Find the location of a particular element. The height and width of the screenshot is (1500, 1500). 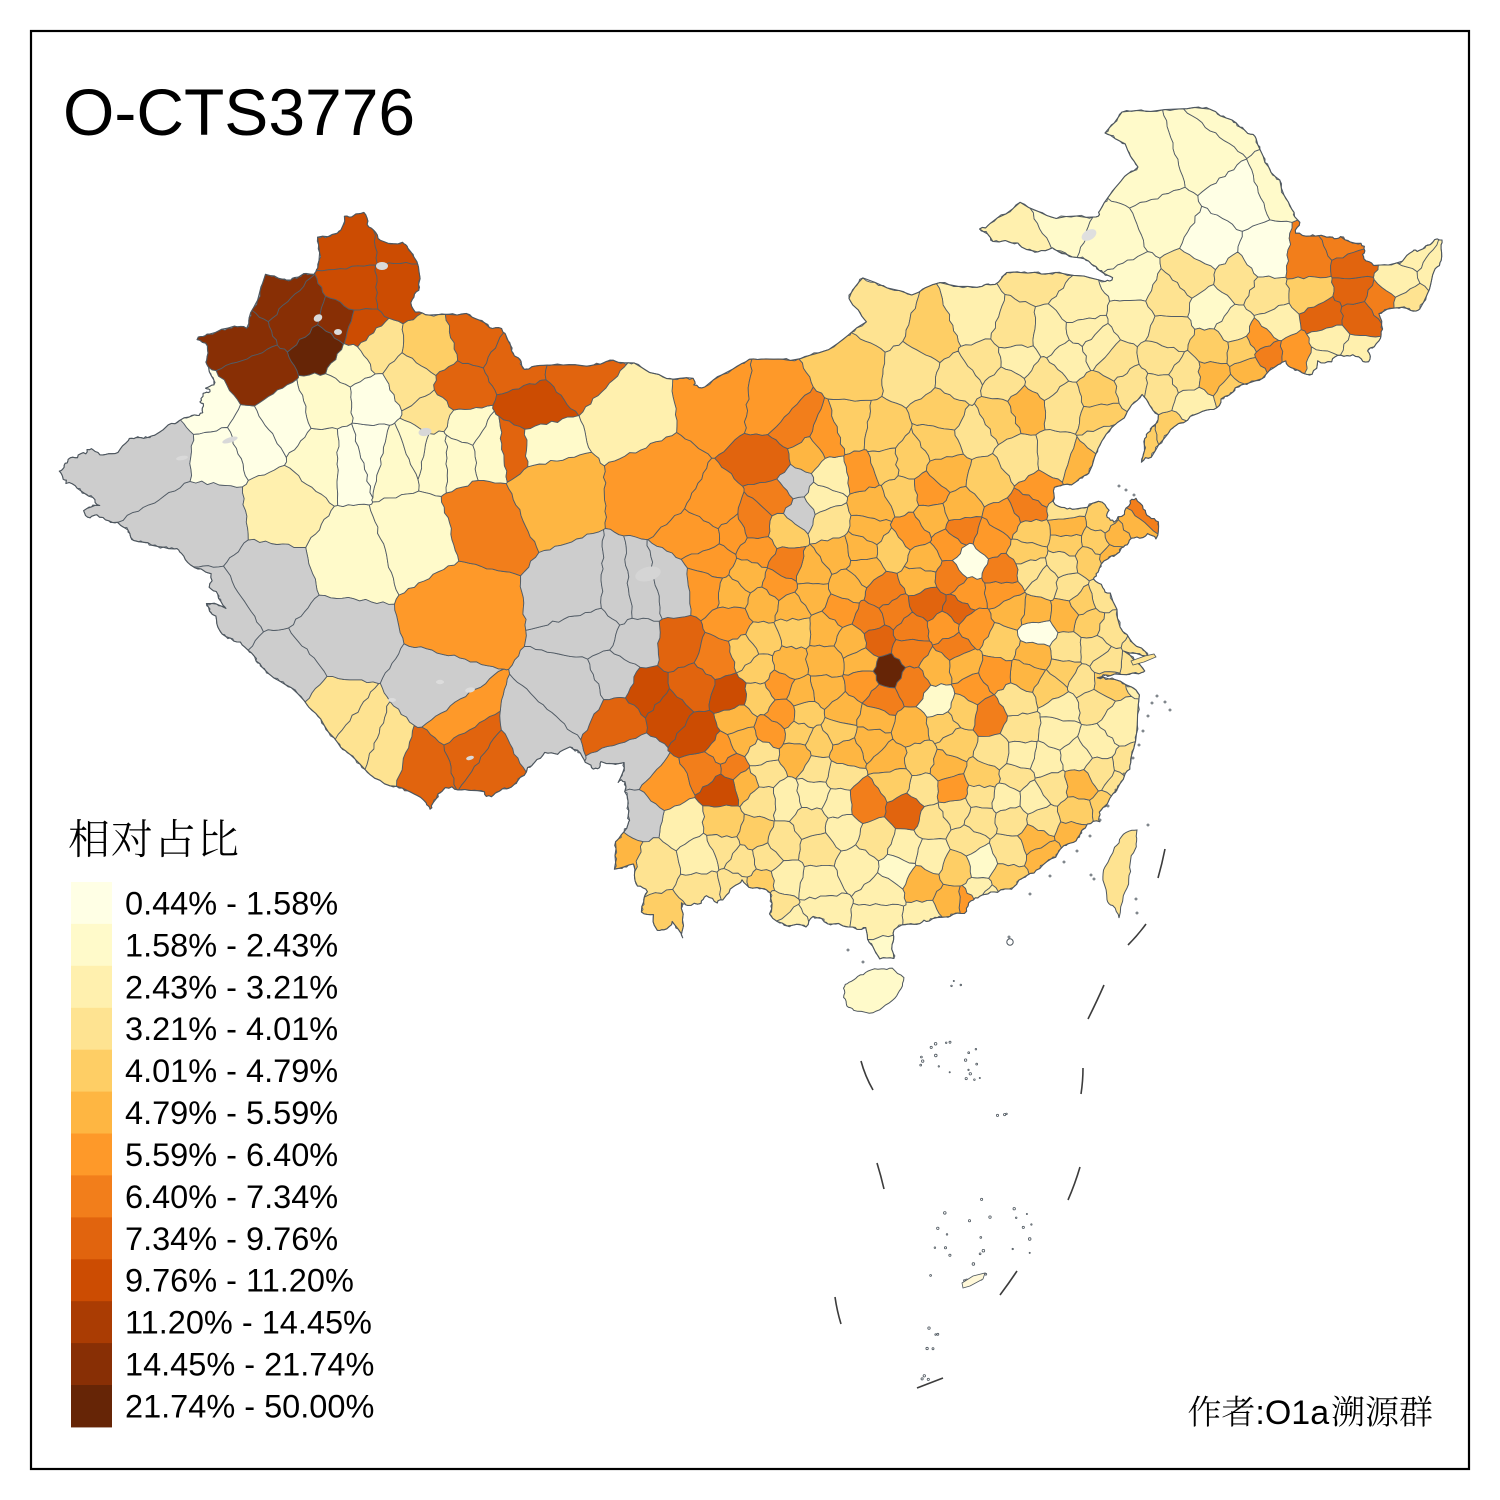

svg-text: 6.40% - 7.34% is located at coordinates (231, 1197).